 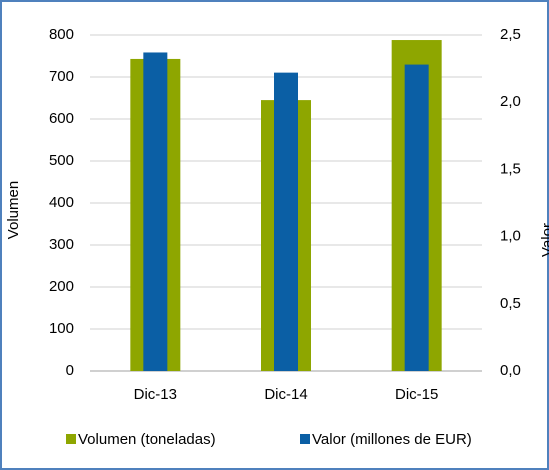 I want to click on y2-tick-label: 1,0, so click(x=510, y=236).